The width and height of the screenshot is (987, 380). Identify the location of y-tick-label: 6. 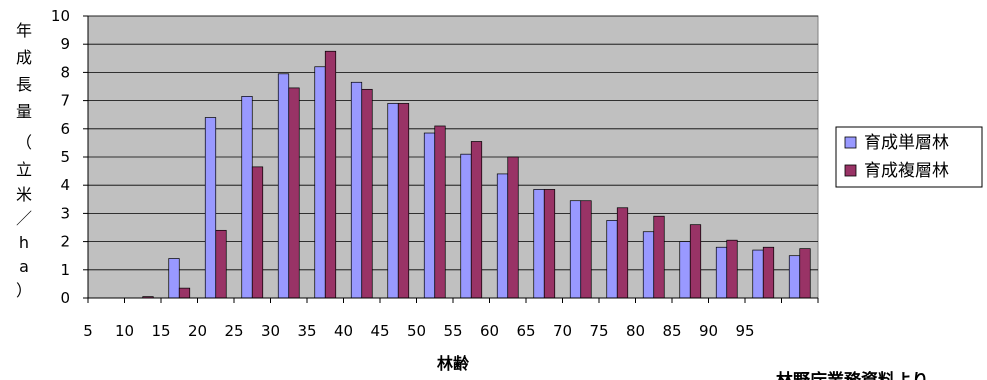
(65, 129).